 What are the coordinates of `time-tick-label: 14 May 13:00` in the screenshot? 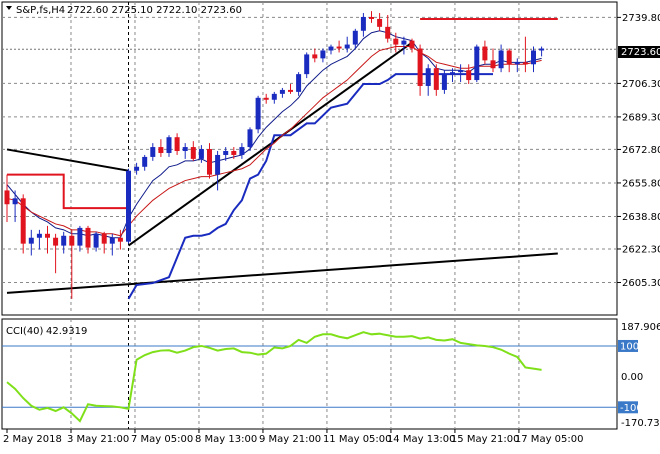 It's located at (421, 439).